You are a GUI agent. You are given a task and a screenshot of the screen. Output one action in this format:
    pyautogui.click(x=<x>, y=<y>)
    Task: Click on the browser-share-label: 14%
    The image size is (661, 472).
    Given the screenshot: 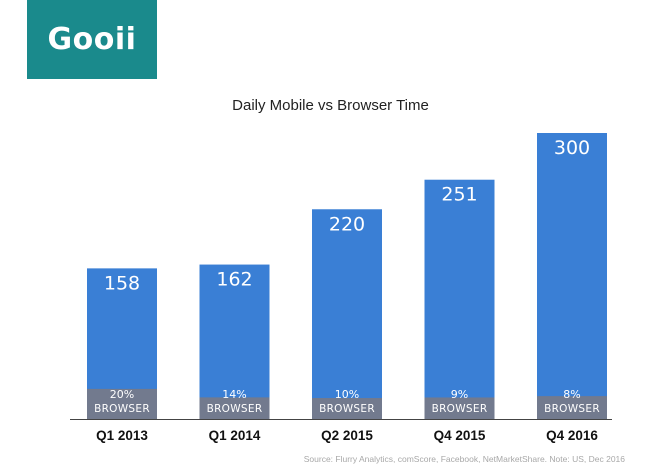 What is the action you would take?
    pyautogui.click(x=234, y=394)
    